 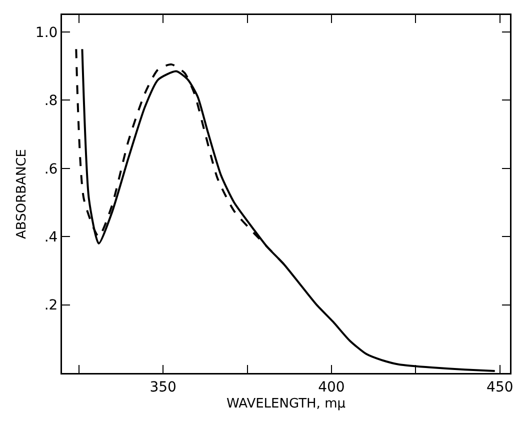 What do you see at coordinates (46, 32) in the screenshot?
I see `y-tick-label: 1.0` at bounding box center [46, 32].